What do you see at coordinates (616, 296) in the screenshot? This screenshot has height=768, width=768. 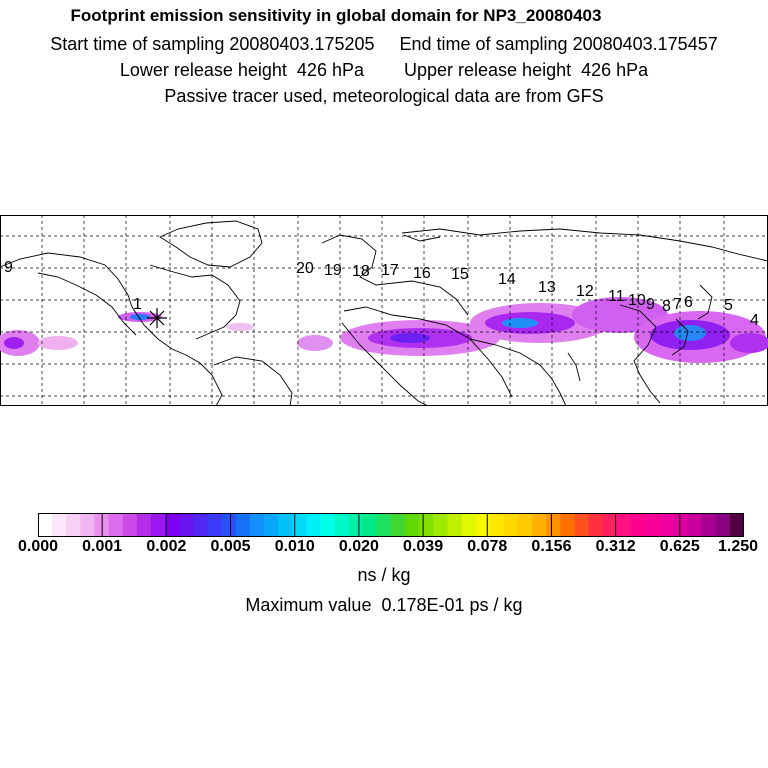 I see `traj-label-11: 11` at bounding box center [616, 296].